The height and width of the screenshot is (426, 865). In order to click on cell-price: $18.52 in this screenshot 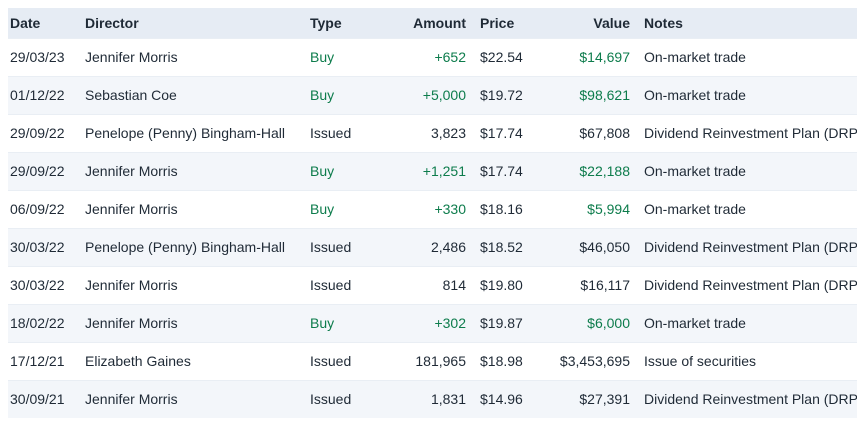, I will do `click(510, 247)`.